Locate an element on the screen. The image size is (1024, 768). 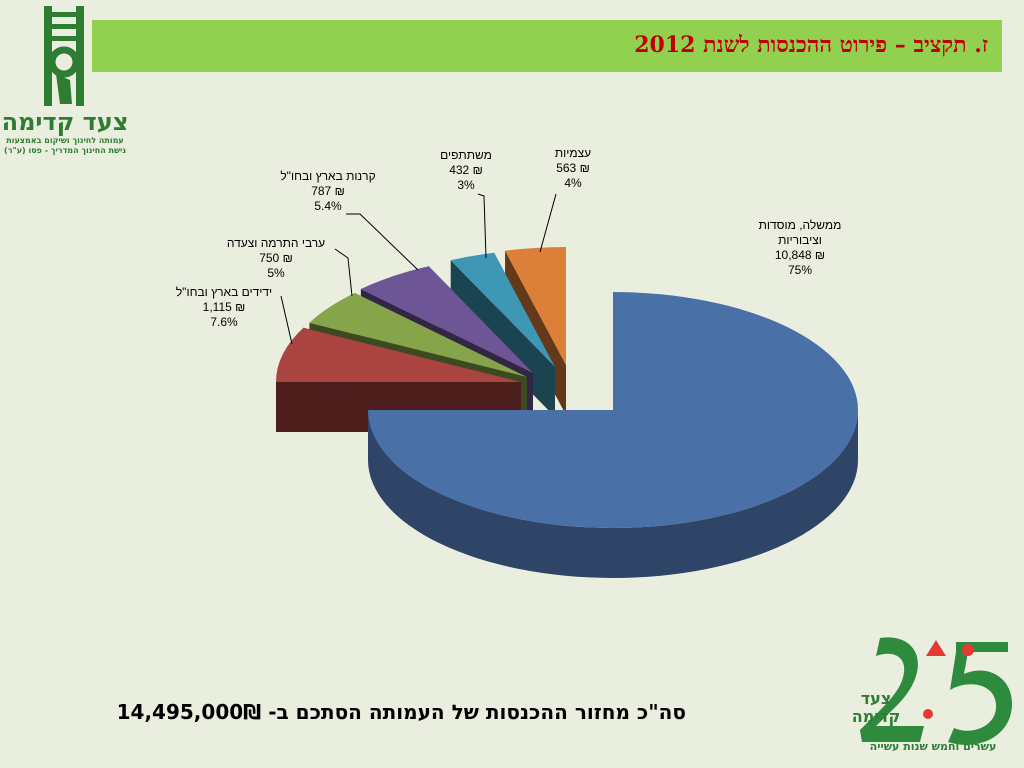
leader-participants is located at coordinates (482, 226).